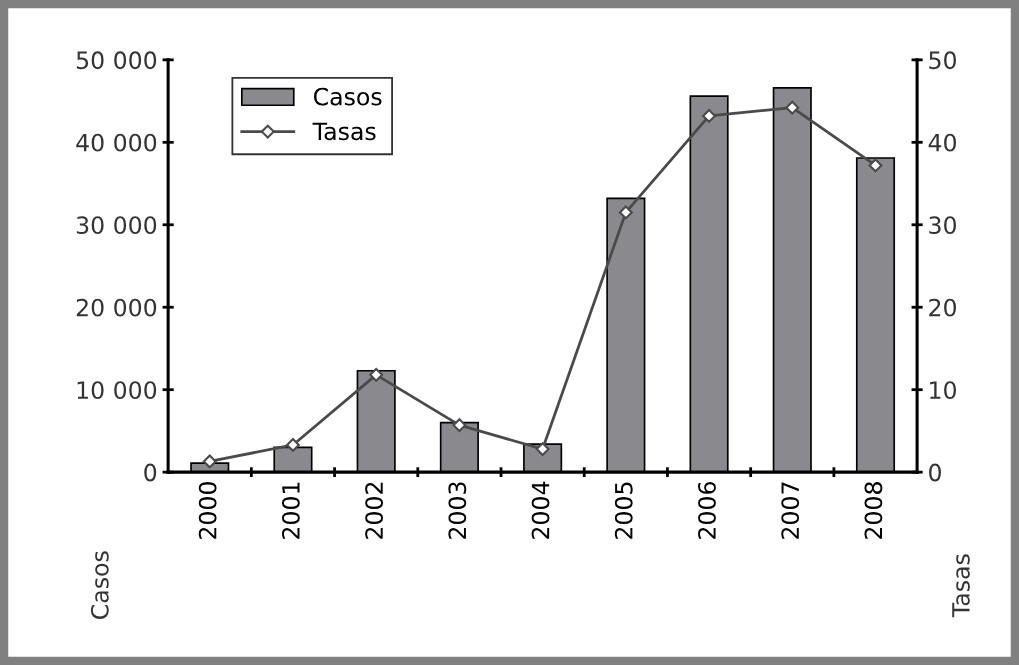 The height and width of the screenshot is (665, 1019). What do you see at coordinates (961, 586) in the screenshot?
I see `y2-axis-title: Tasas` at bounding box center [961, 586].